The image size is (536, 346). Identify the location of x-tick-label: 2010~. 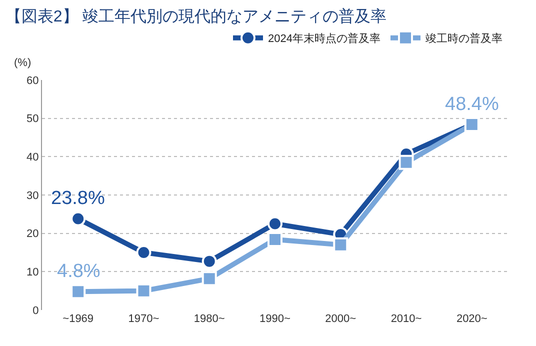
(406, 319).